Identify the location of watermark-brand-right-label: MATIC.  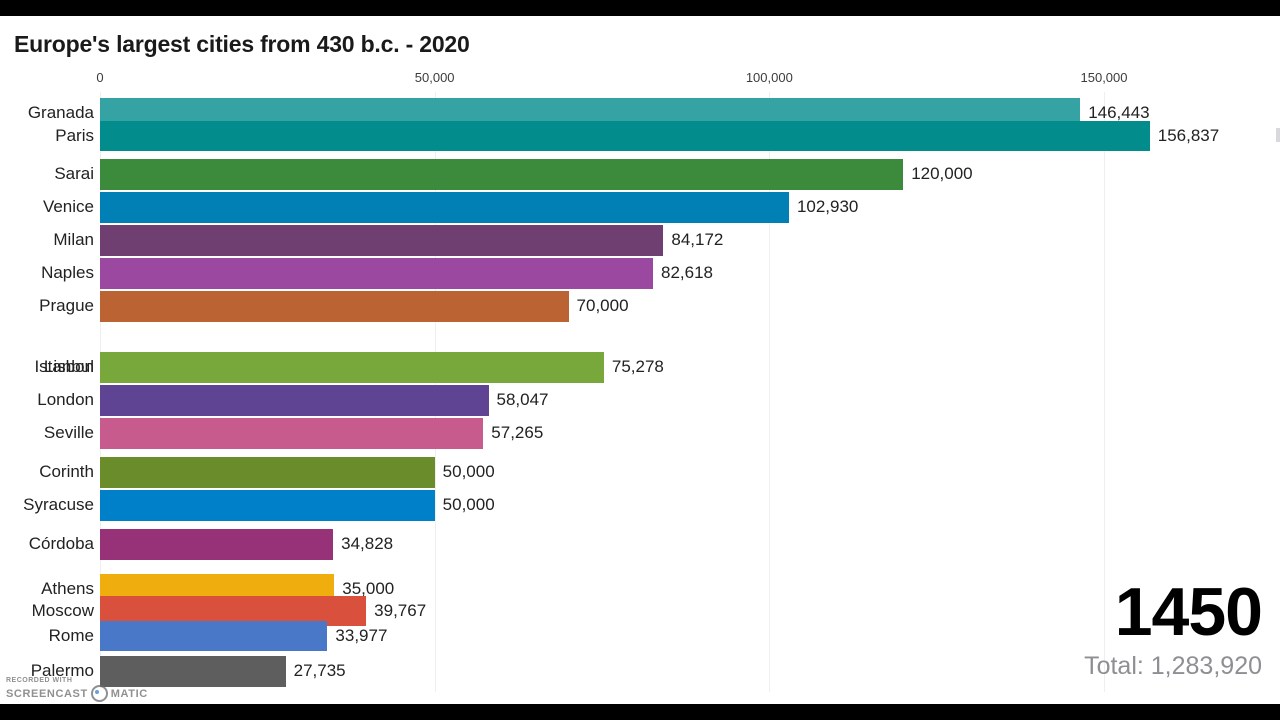
(129, 693).